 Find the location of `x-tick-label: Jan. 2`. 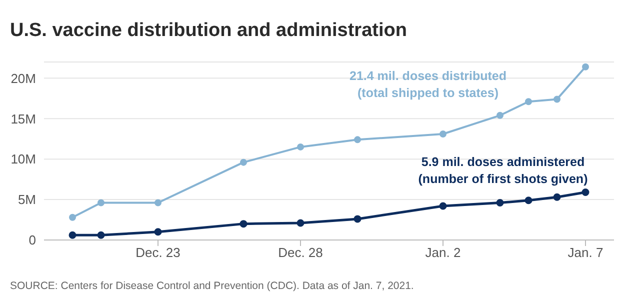

x-tick-label: Jan. 2 is located at coordinates (443, 252).